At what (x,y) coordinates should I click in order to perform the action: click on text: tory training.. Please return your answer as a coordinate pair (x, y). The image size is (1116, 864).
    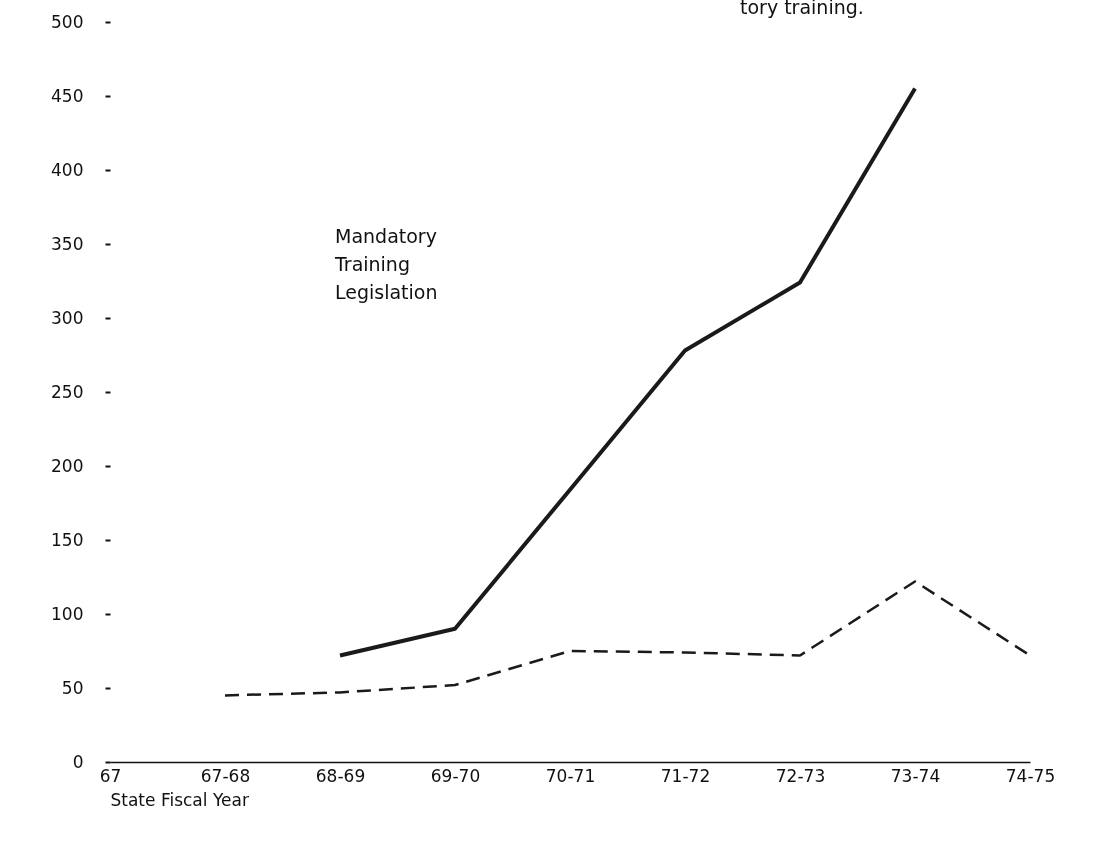
    Looking at the image, I should click on (802, 9).